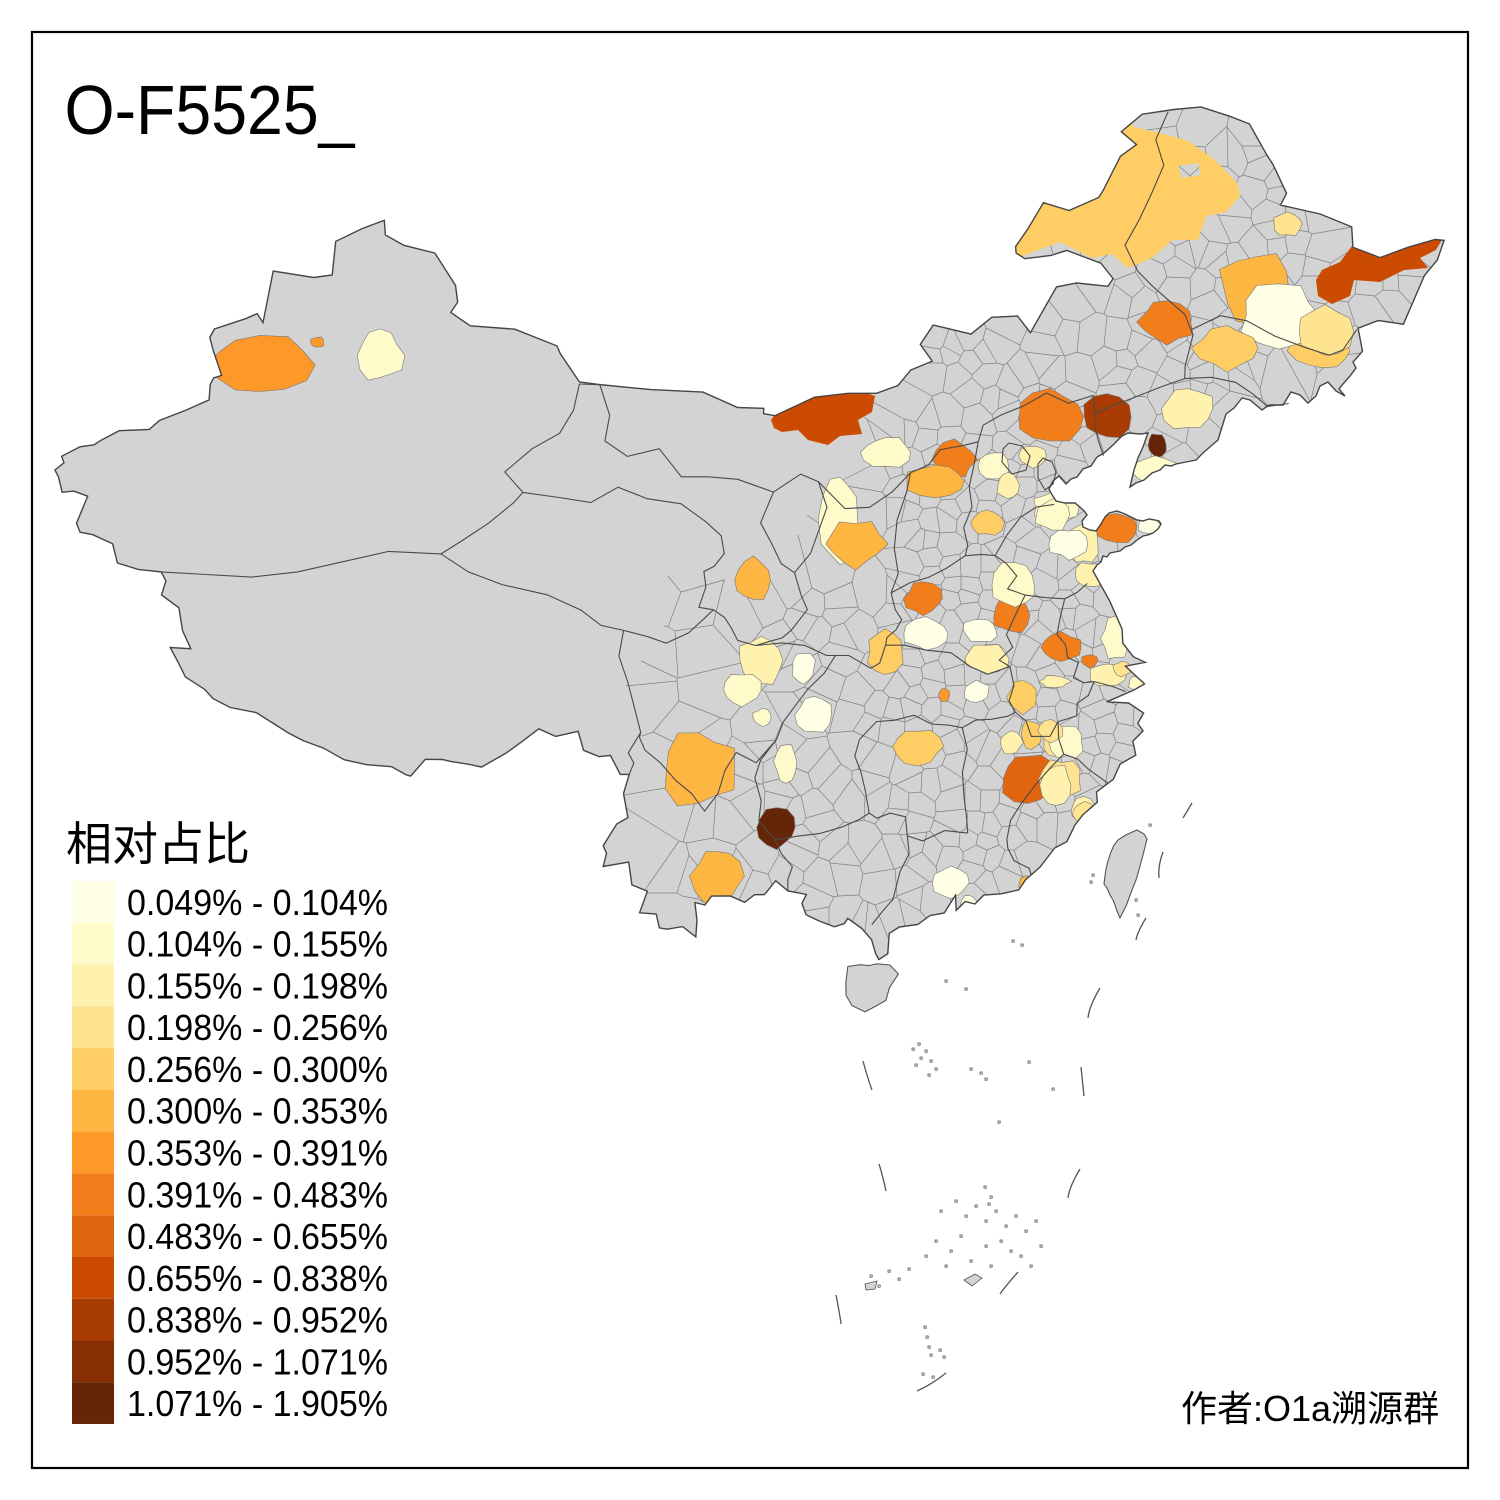  Describe the element at coordinates (257, 1320) in the screenshot. I see `svg-text: 0.838% - 0.952%` at that location.